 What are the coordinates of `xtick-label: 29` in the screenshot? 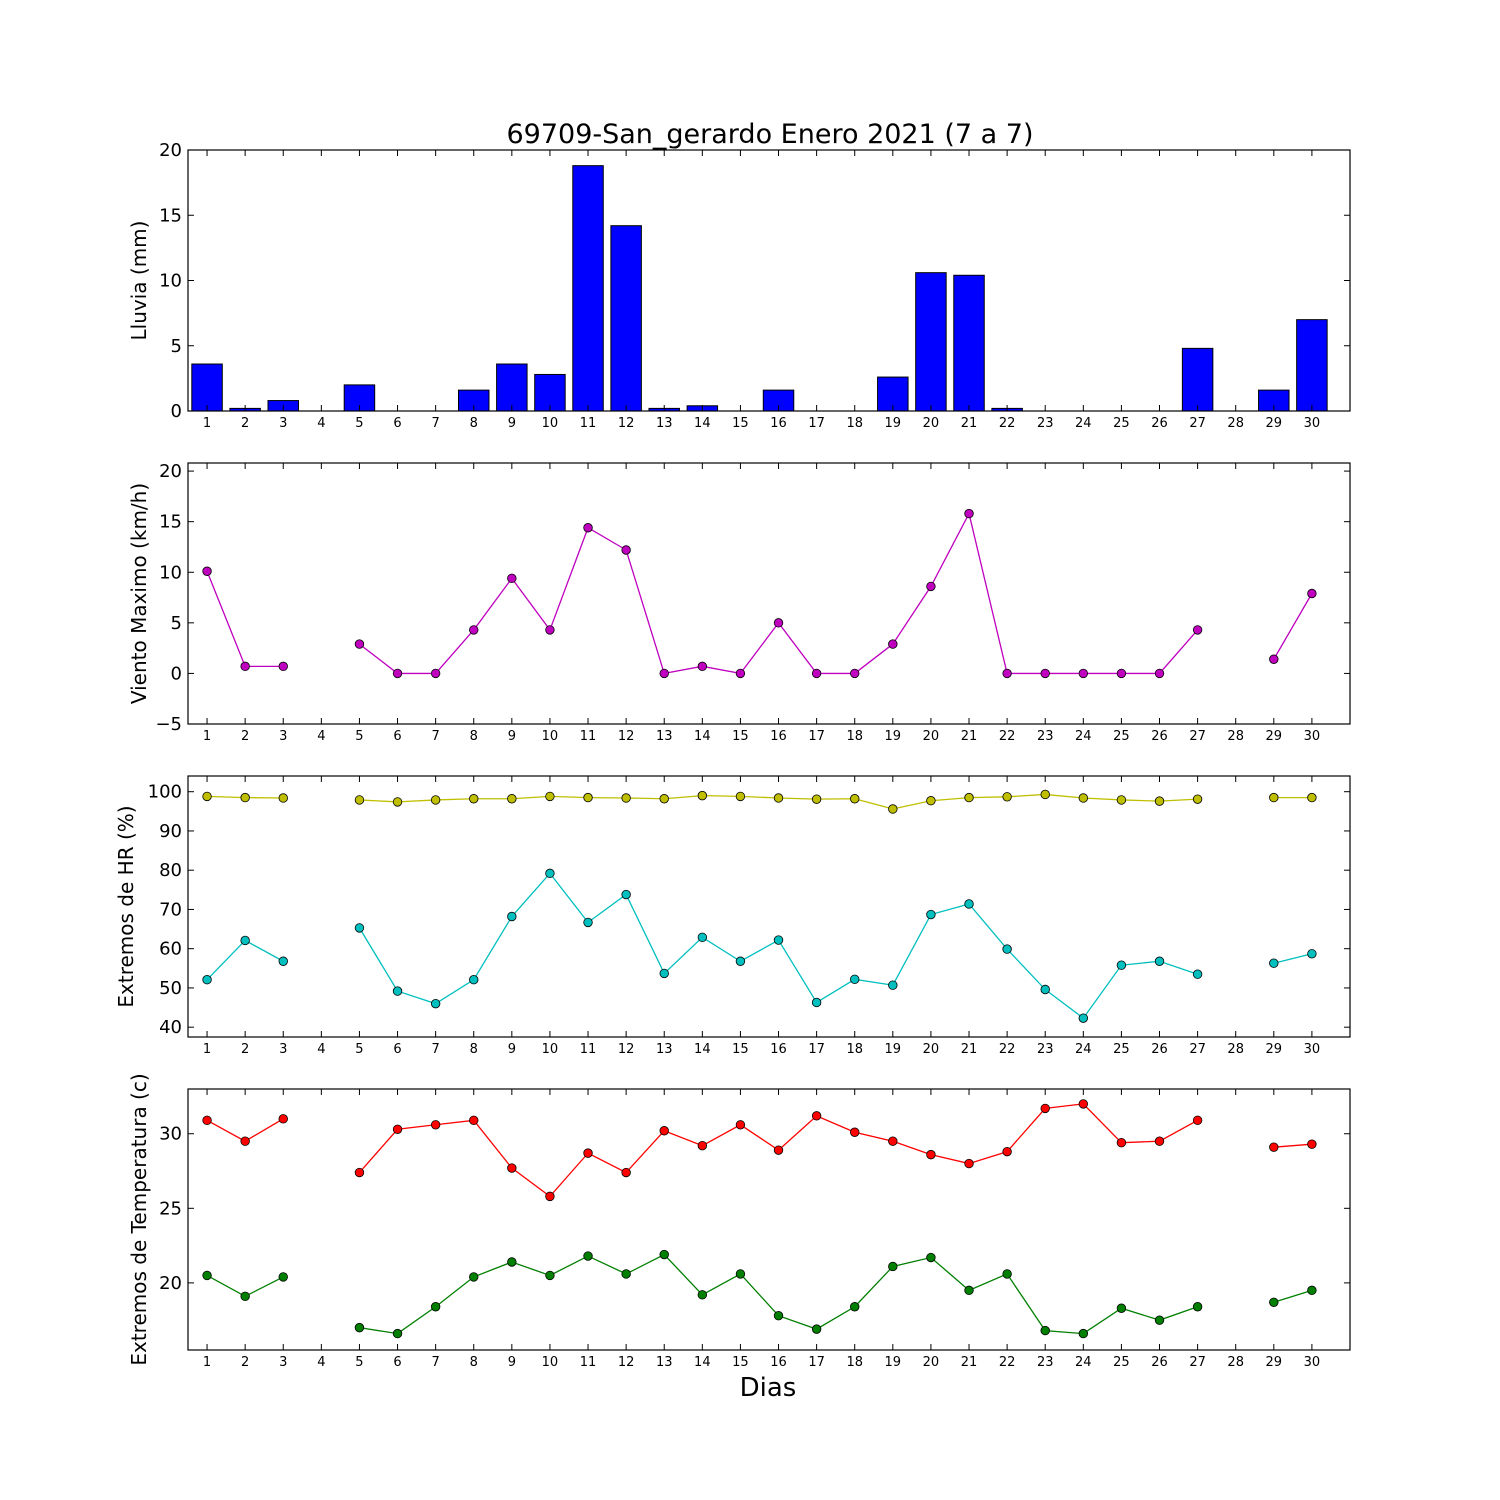 It's located at (1274, 1049).